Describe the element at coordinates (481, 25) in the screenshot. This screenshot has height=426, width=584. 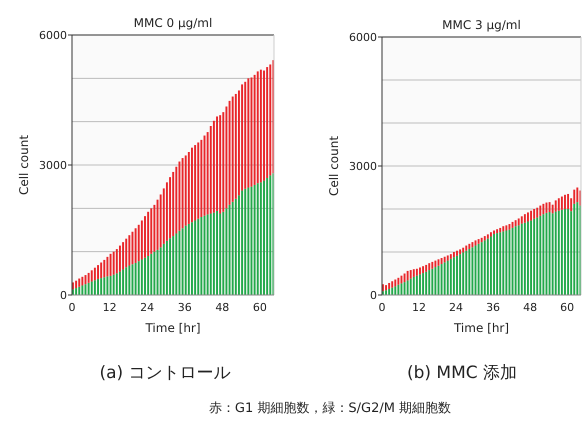
I see `chart-title: MMC 3 μg/ml` at that location.